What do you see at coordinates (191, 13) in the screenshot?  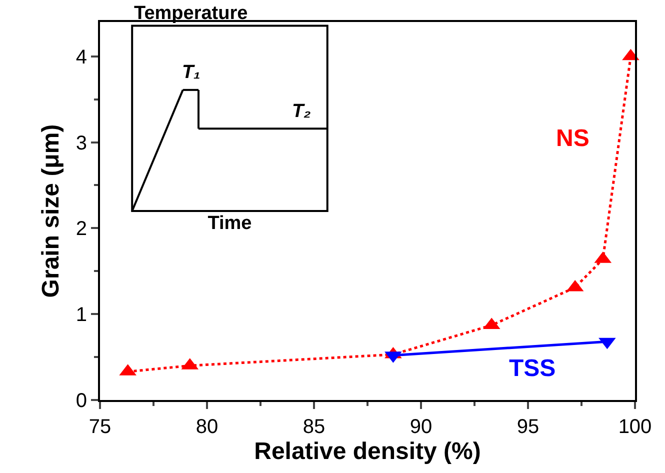 I see `text: Temperature` at bounding box center [191, 13].